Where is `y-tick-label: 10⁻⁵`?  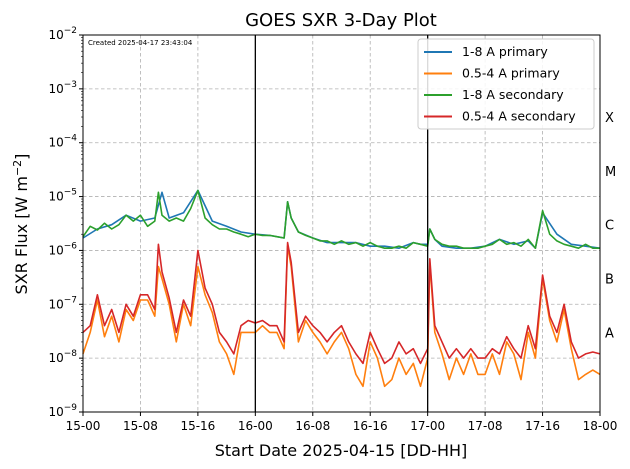
y-tick-label: 10⁻⁵ is located at coordinates (62, 196).